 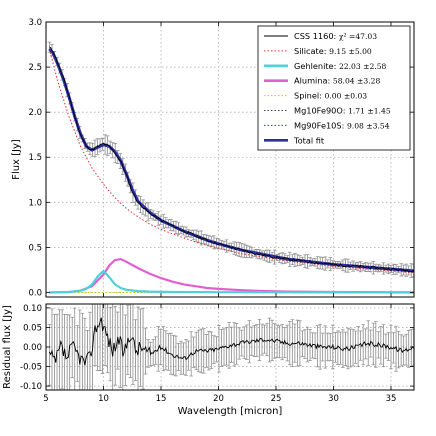 I want to click on legend-box, so click(x=334, y=88).